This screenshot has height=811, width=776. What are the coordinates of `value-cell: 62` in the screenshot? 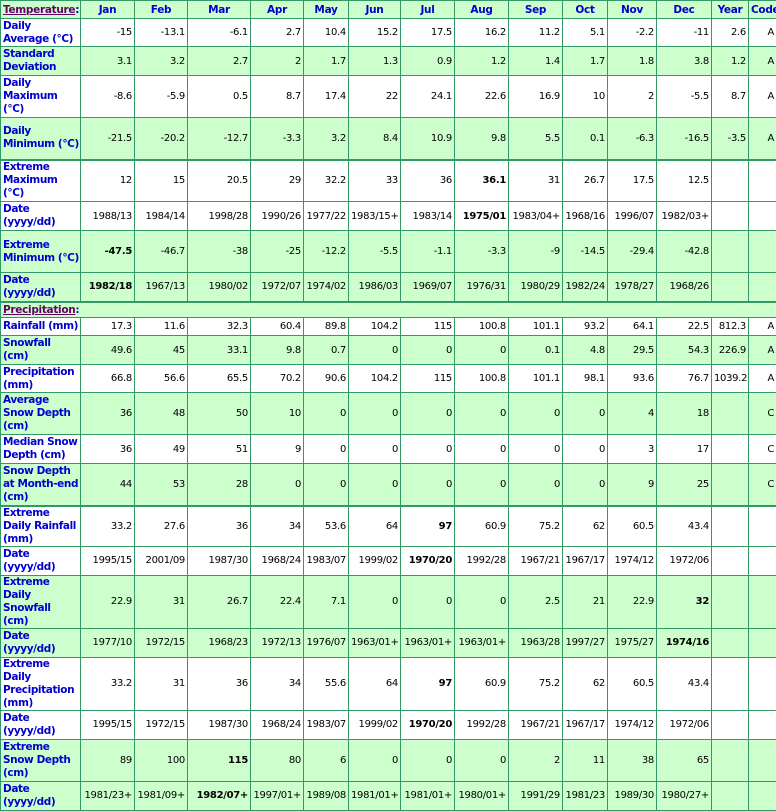 It's located at (585, 683).